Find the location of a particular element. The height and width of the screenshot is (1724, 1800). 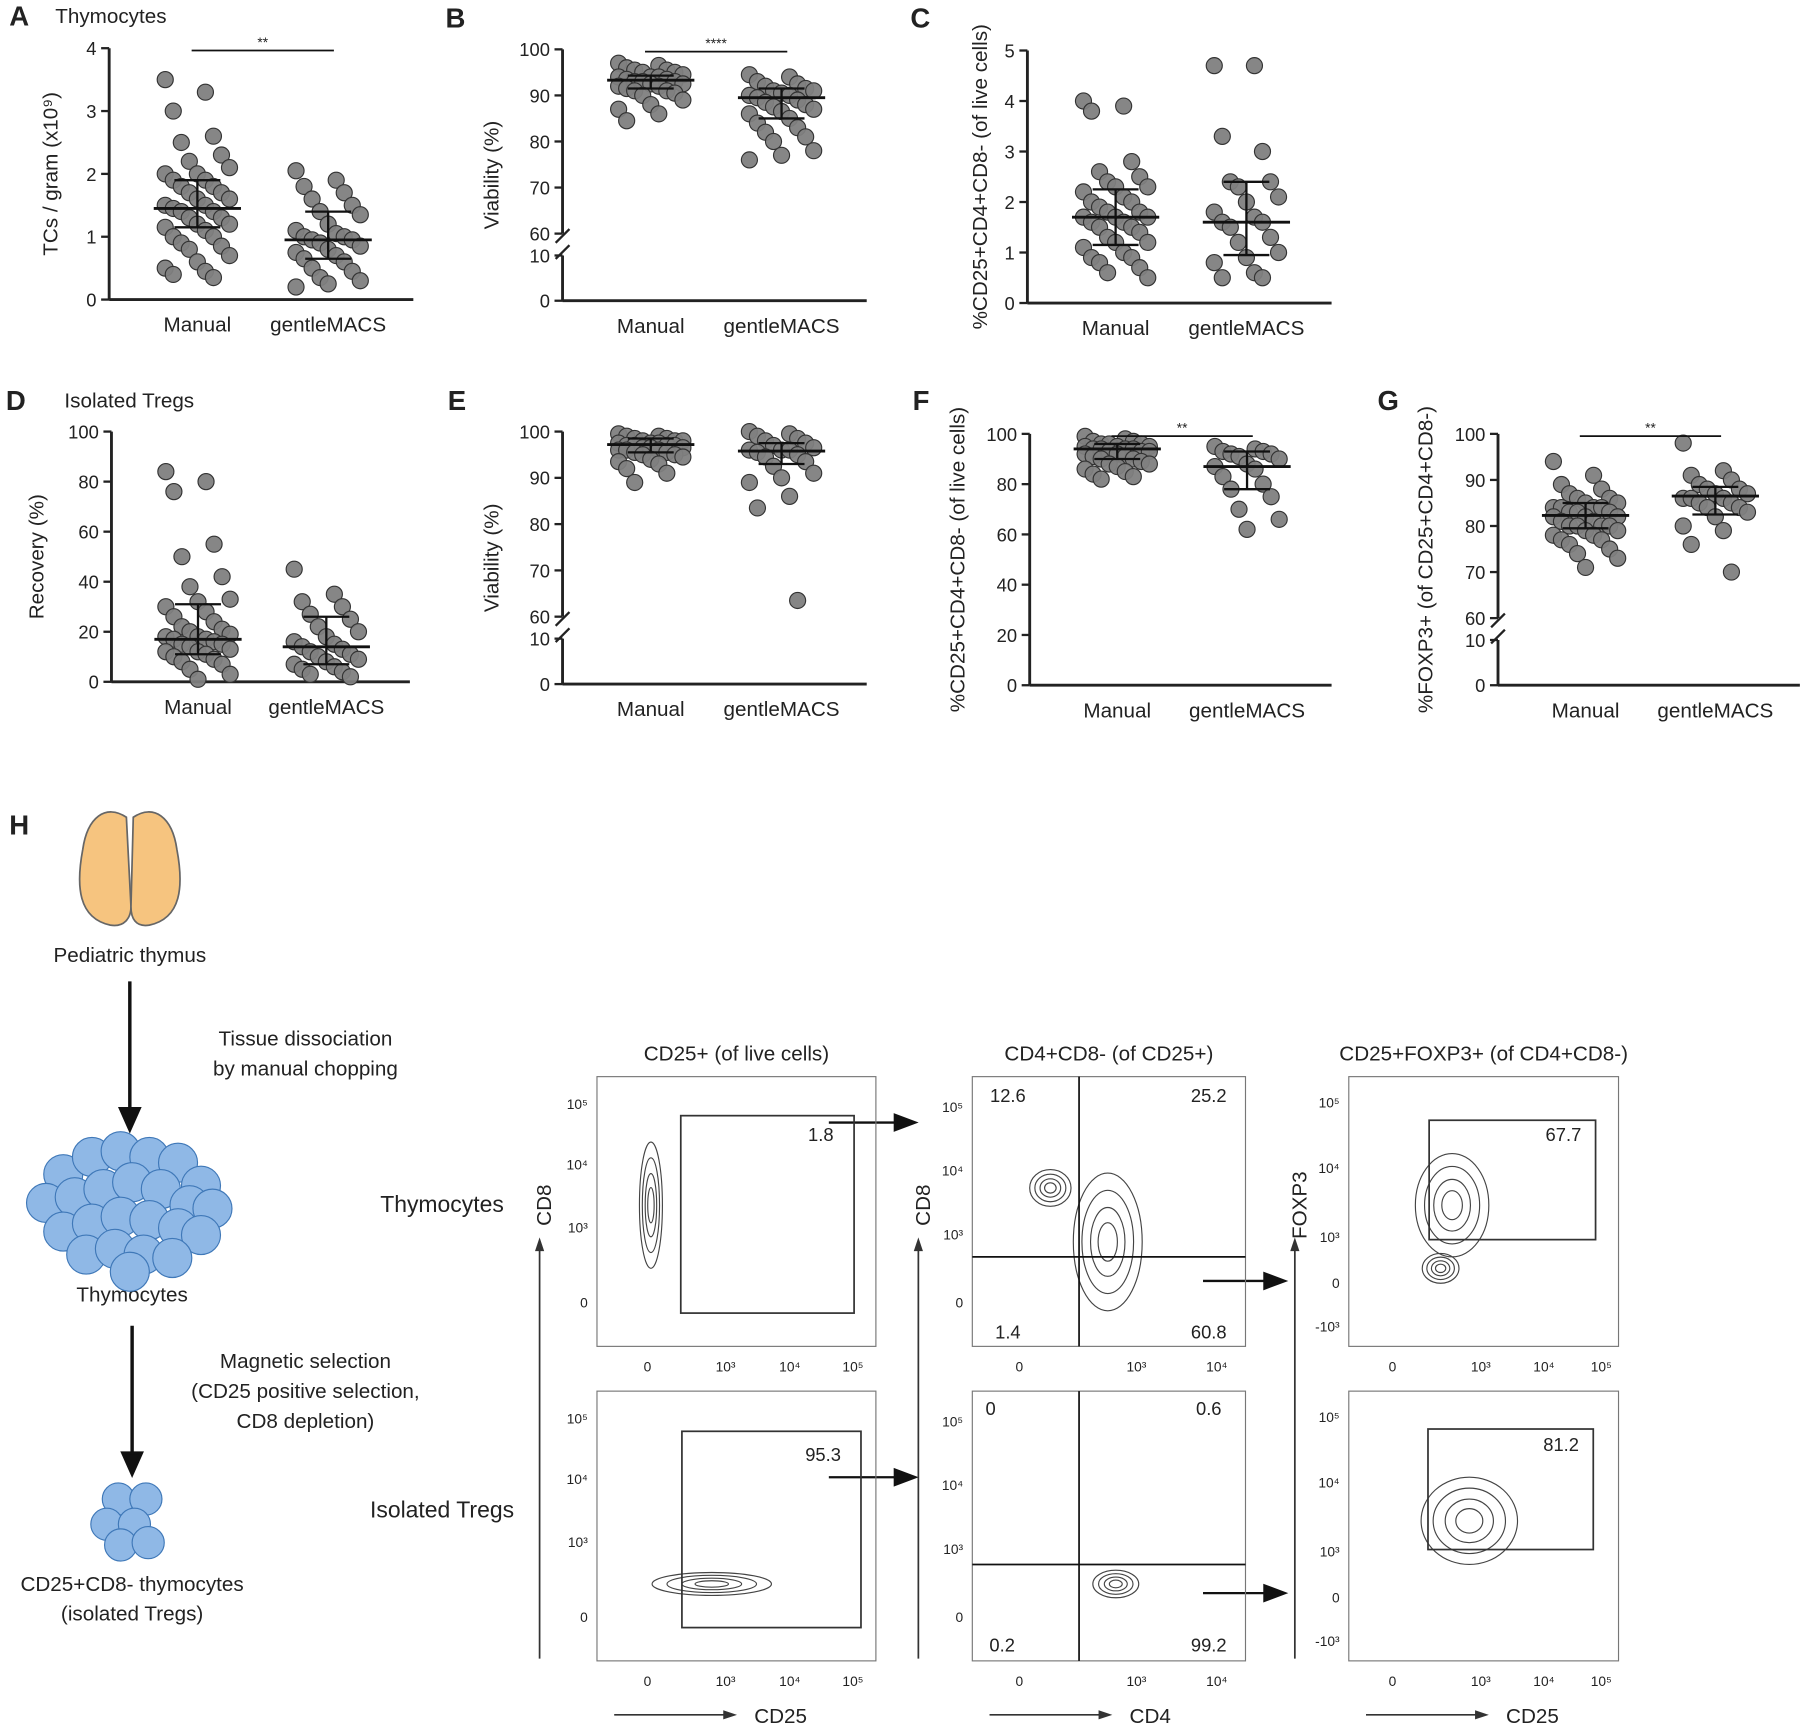

y-tick-label: 10 is located at coordinates (539, 639).